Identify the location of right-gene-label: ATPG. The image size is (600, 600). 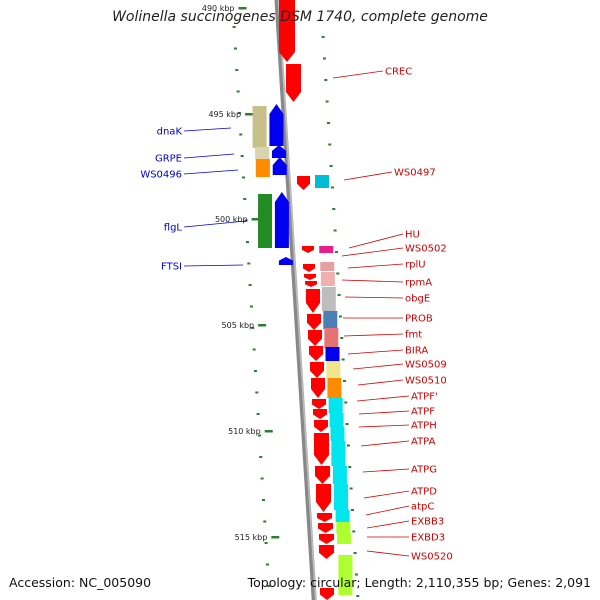
(424, 470).